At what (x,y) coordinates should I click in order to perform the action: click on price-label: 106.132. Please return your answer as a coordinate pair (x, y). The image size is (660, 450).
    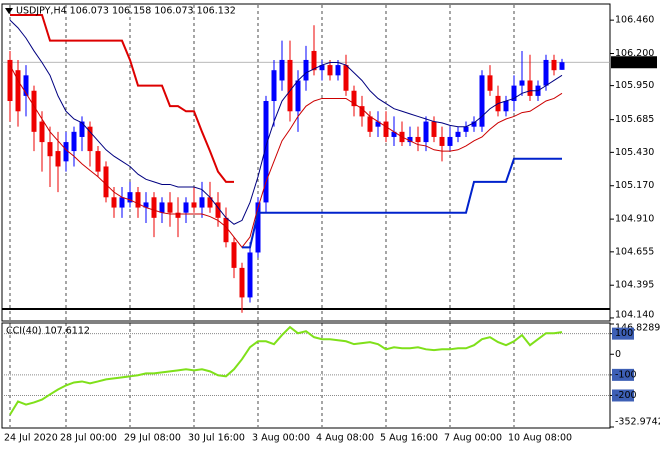
    Looking at the image, I should click on (634, 62).